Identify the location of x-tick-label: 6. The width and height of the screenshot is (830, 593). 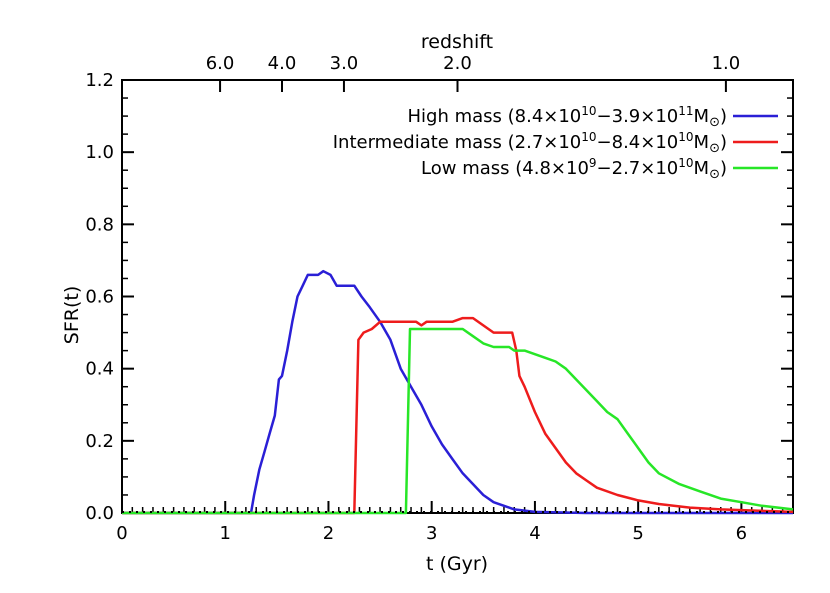
(741, 533).